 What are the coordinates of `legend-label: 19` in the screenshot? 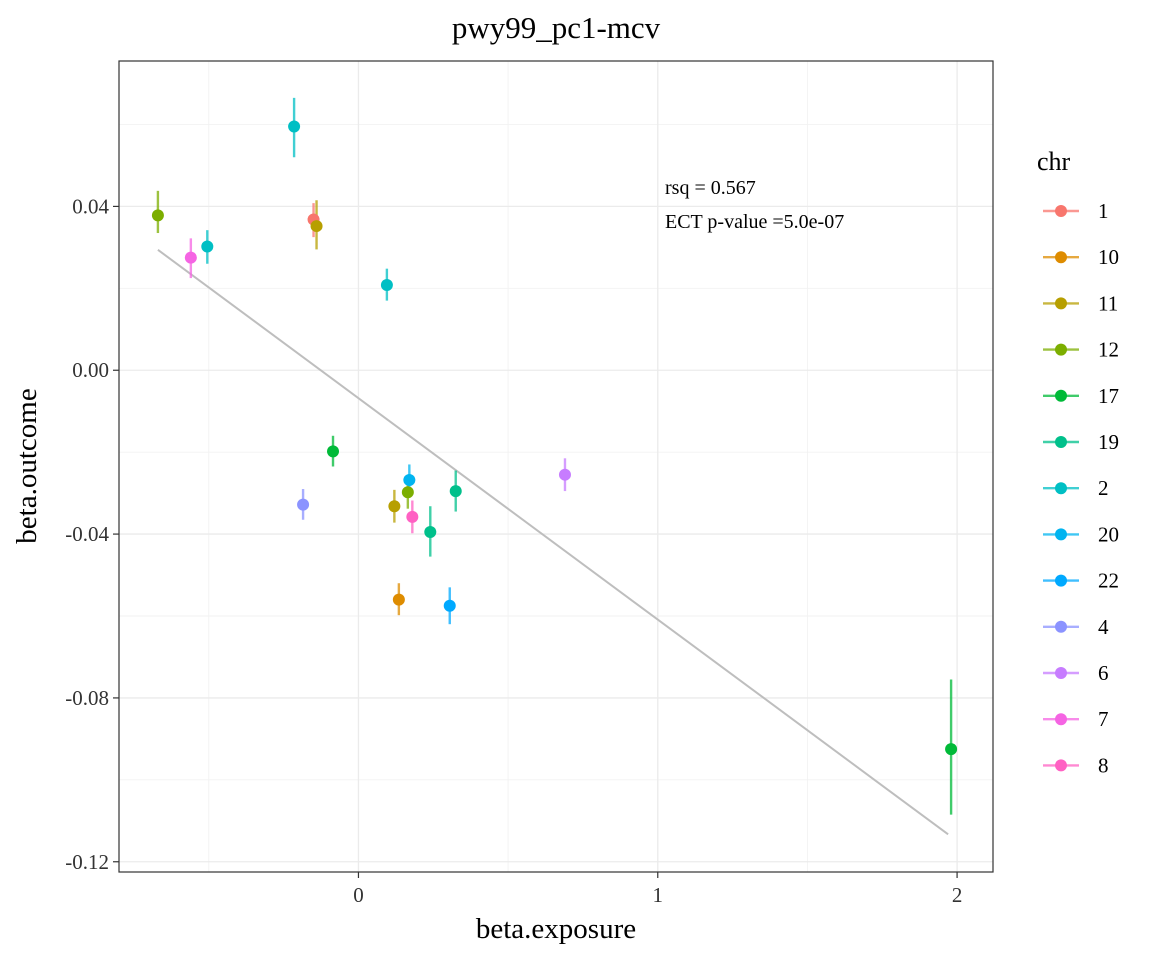 It's located at (1108, 442).